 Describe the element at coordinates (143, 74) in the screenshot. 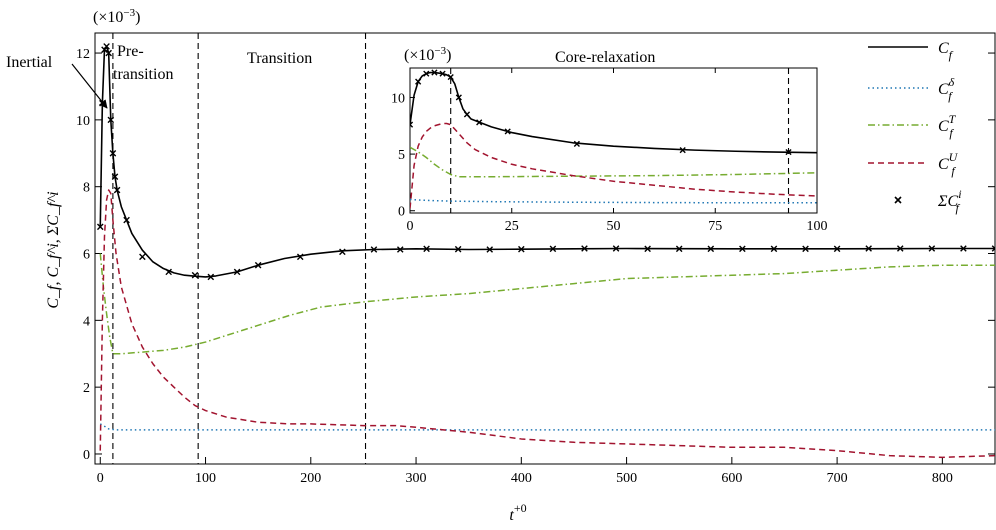

I see `region-label-transition-2: transition` at that location.